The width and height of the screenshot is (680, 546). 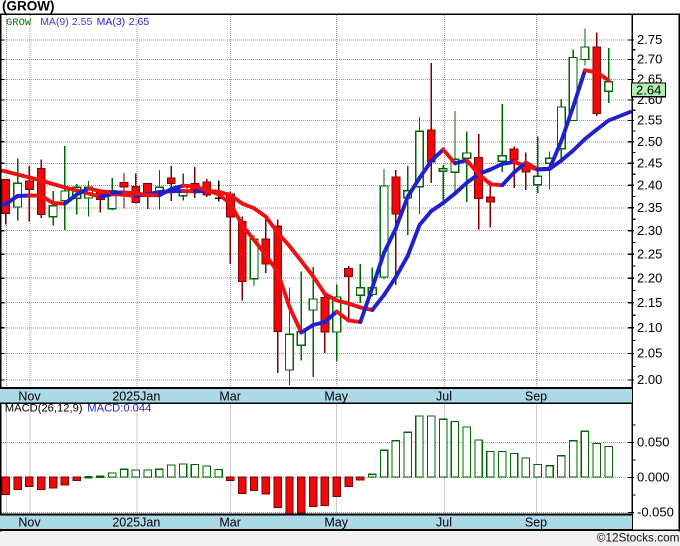 I want to click on svg-text: 2.25, so click(x=649, y=253).